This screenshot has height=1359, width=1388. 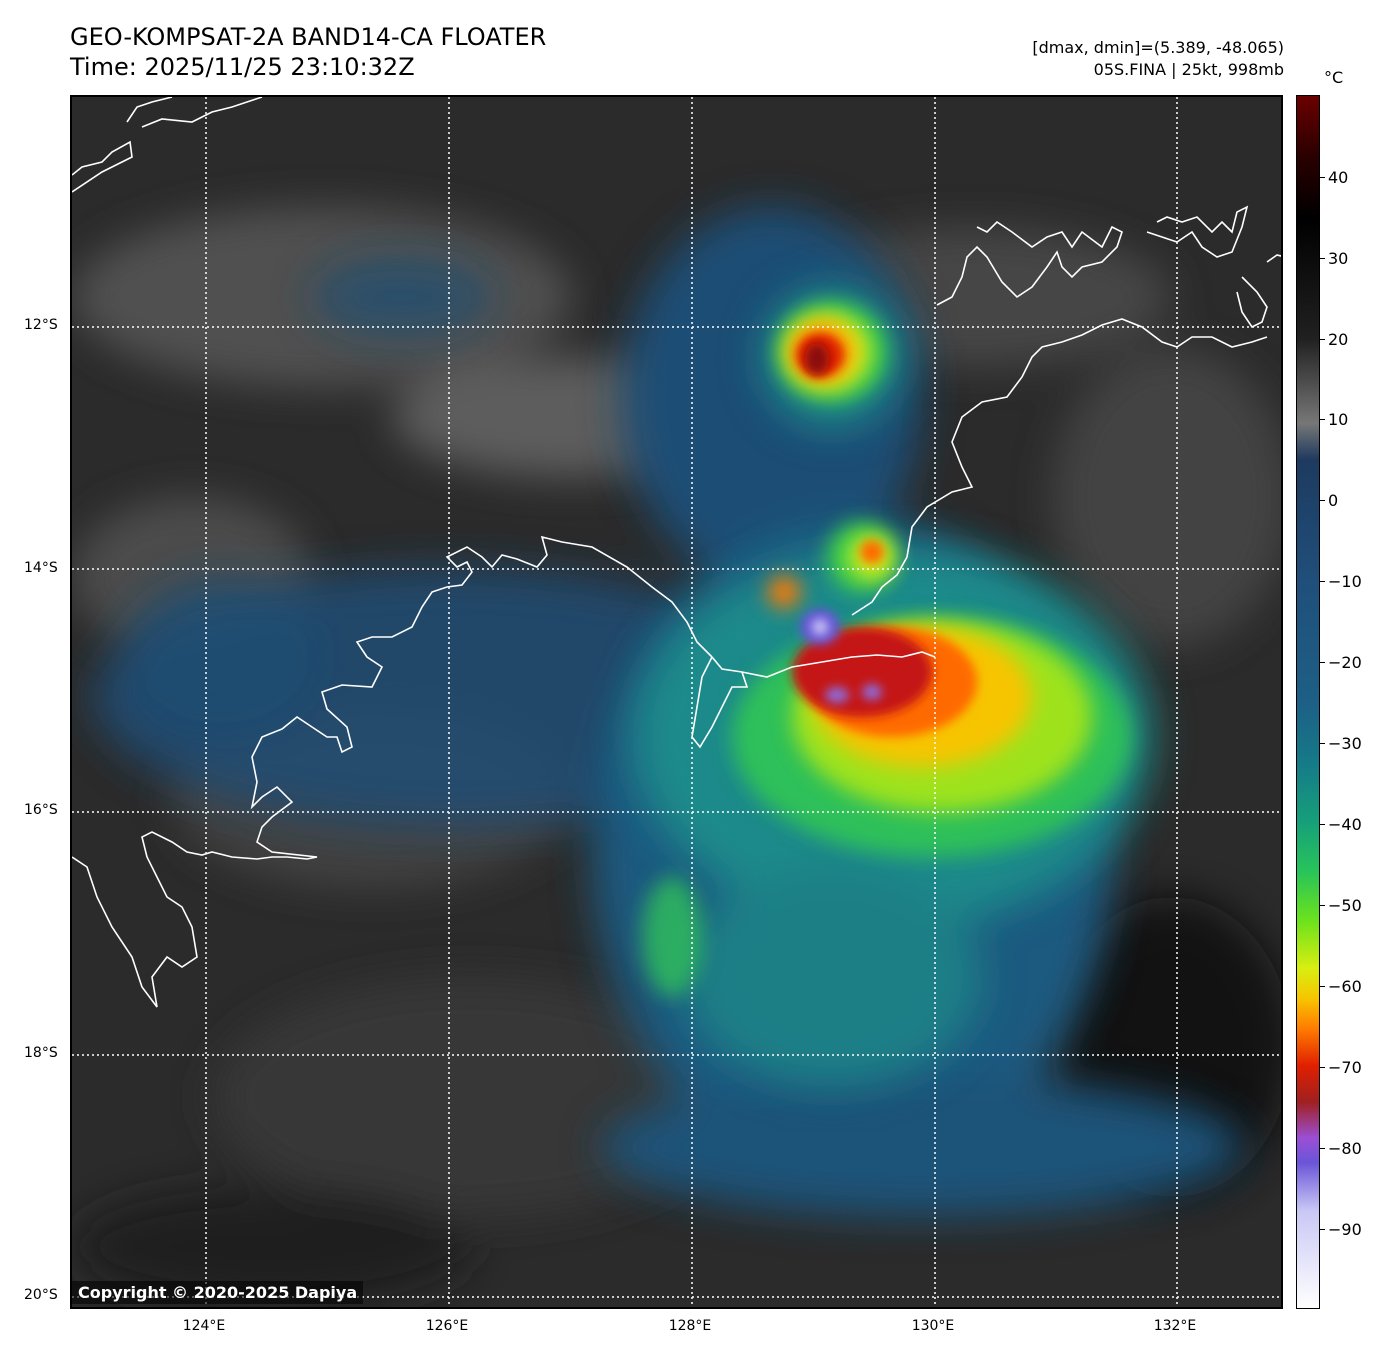 What do you see at coordinates (41, 1295) in the screenshot?
I see `lat-label-20s: 20°S` at bounding box center [41, 1295].